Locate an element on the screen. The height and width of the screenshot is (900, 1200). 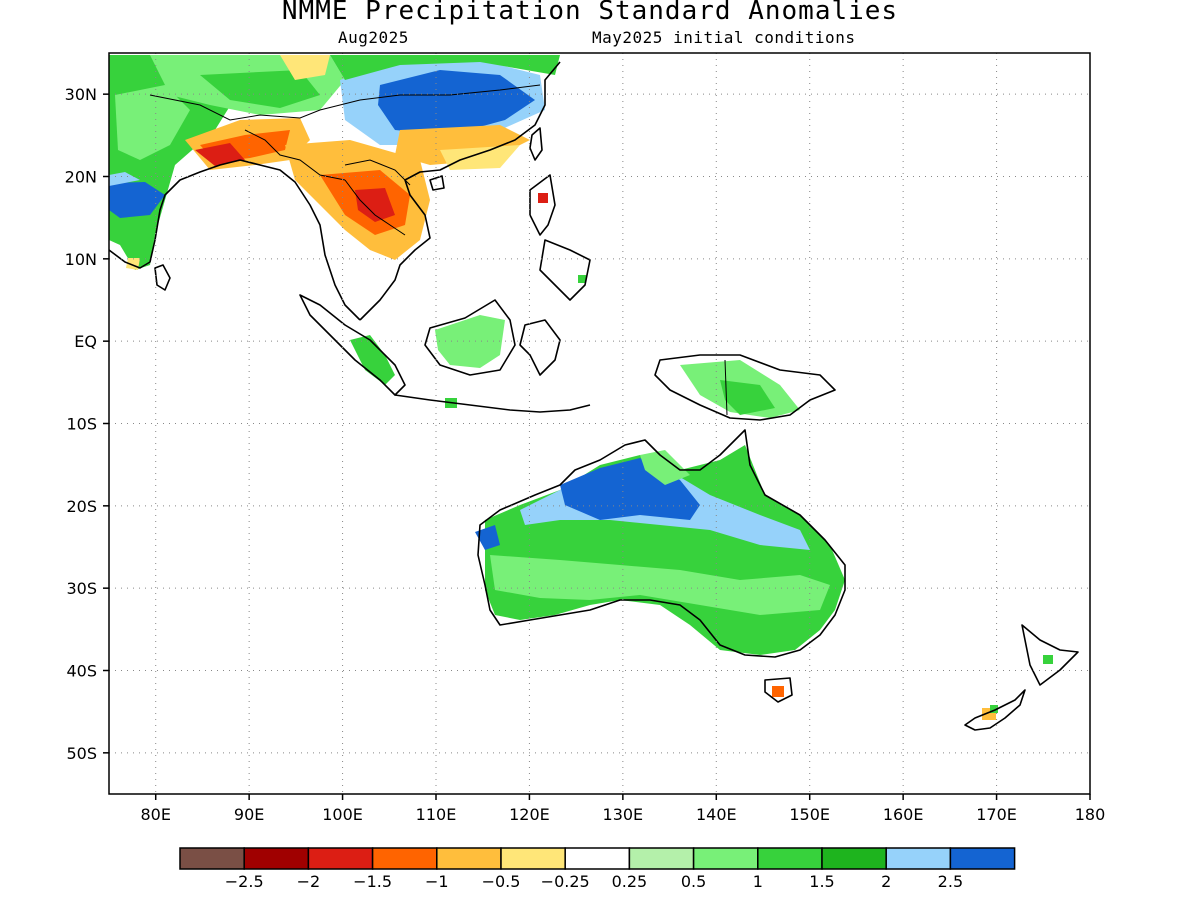
australia-light-green is located at coordinates (660, 585).